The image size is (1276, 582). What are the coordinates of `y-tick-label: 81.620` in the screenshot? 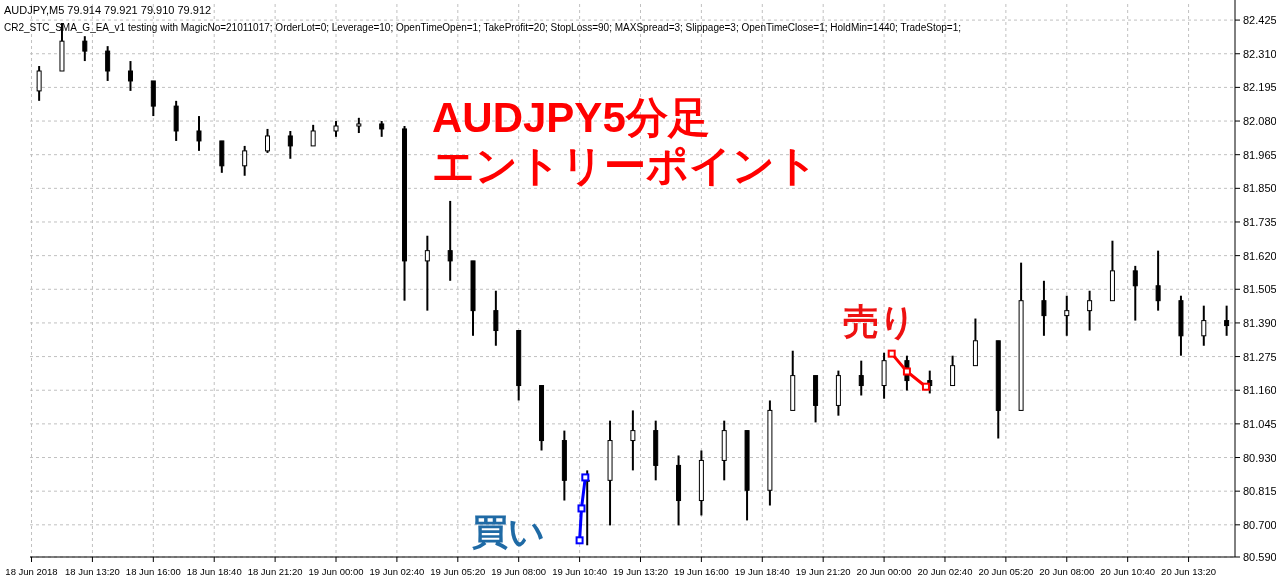 It's located at (1259, 255).